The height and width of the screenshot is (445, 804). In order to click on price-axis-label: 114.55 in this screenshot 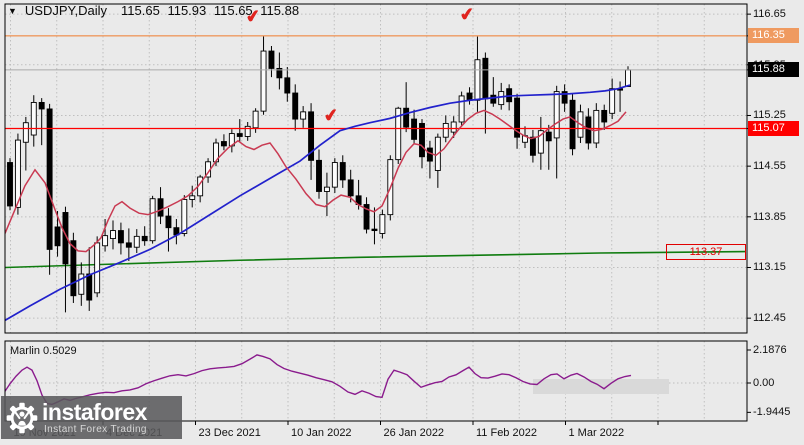, I will do `click(769, 166)`.